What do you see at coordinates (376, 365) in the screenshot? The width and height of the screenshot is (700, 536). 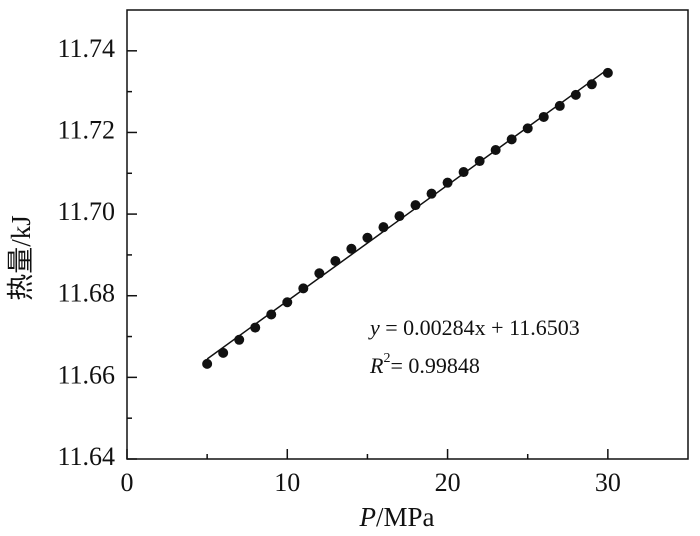 I see `r2-var: R` at bounding box center [376, 365].